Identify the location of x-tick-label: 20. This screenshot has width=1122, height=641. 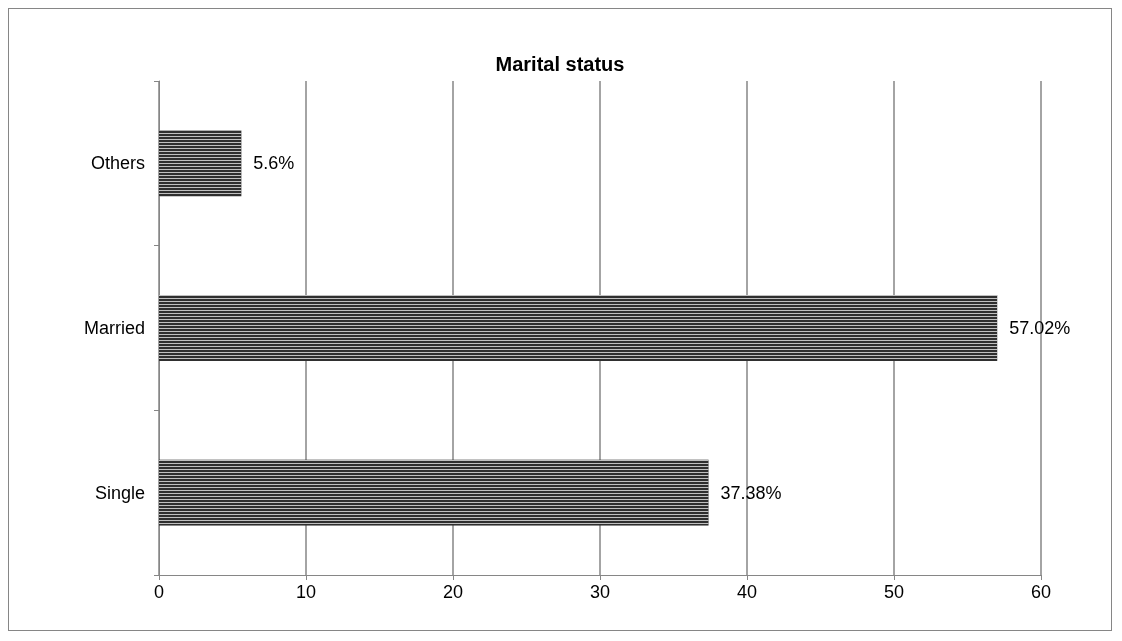
(453, 592).